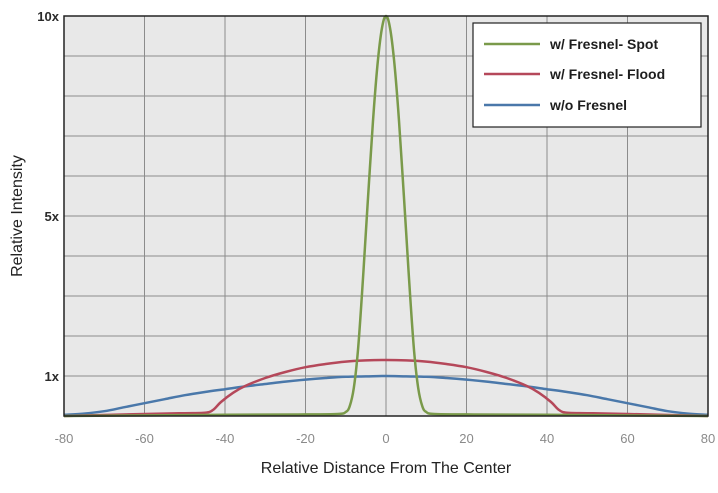 The image size is (718, 493). I want to click on x-tick-label: 60, so click(627, 438).